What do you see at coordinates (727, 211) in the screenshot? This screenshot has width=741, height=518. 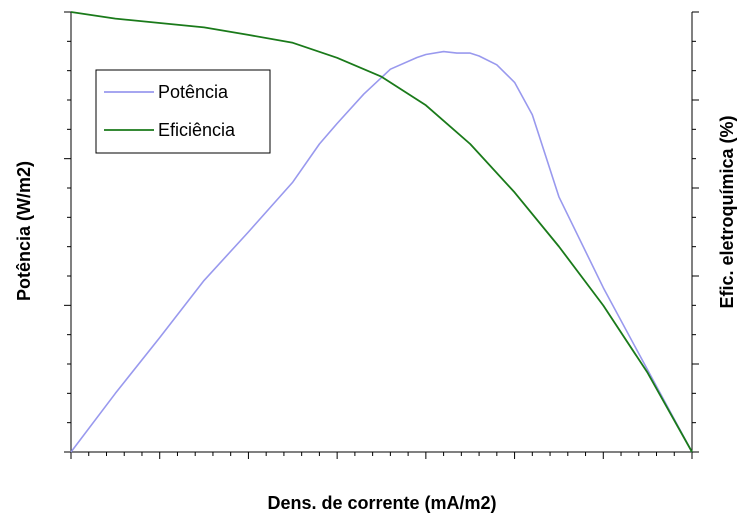 I see `y-axis-title-right: Efic. eletroquímica (%)` at bounding box center [727, 211].